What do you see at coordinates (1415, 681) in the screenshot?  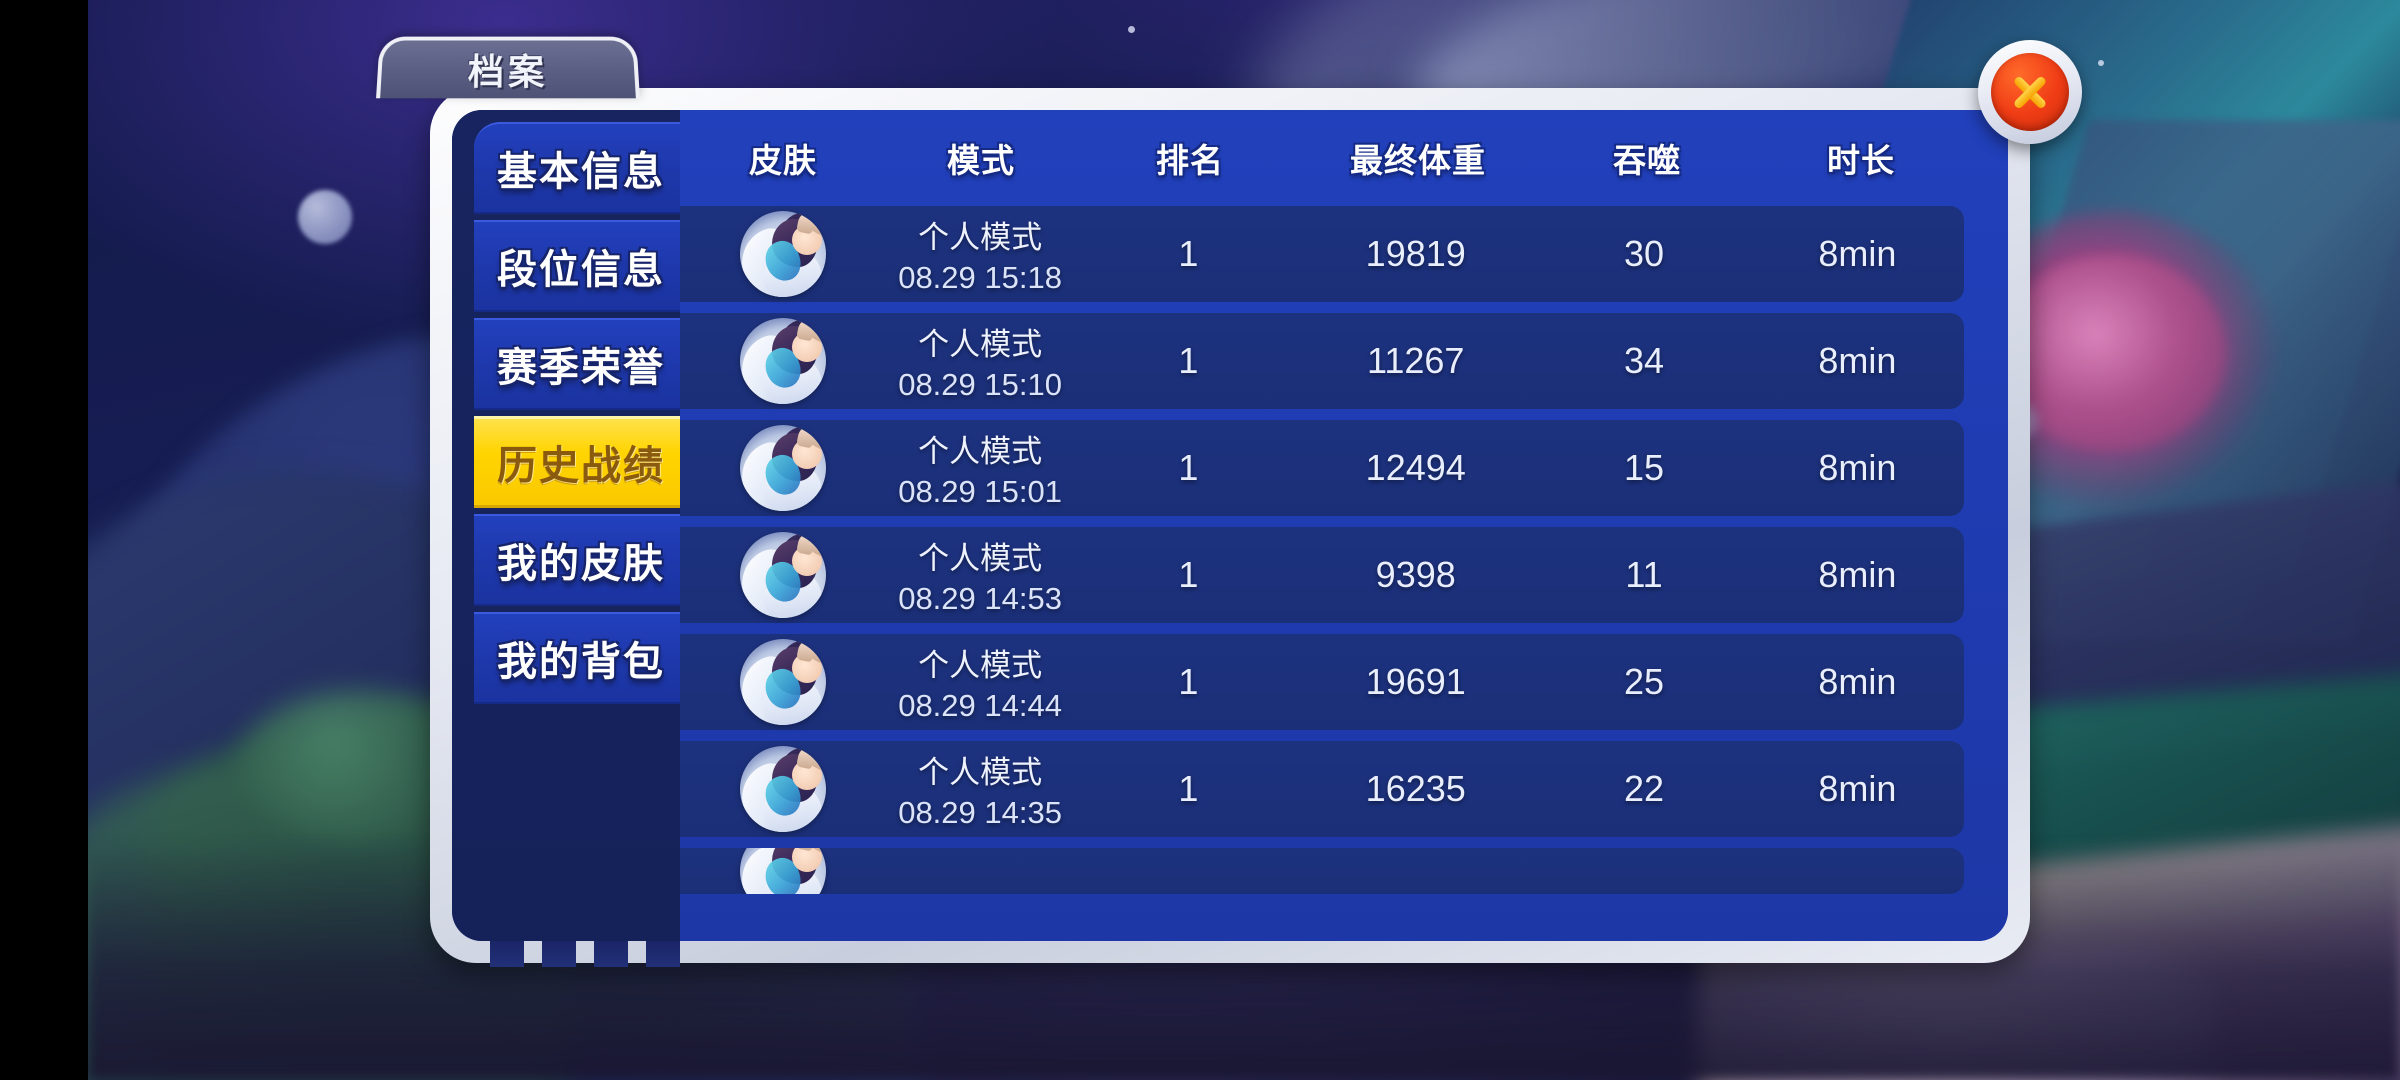 I see `row-weight: 19691` at bounding box center [1415, 681].